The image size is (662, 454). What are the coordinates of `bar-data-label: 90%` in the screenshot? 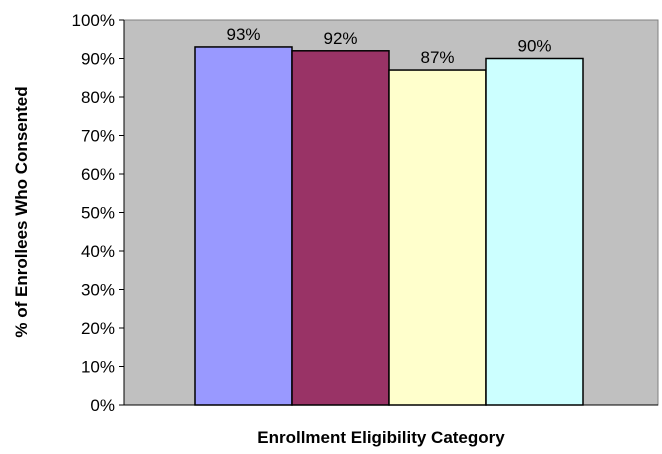 It's located at (534, 46).